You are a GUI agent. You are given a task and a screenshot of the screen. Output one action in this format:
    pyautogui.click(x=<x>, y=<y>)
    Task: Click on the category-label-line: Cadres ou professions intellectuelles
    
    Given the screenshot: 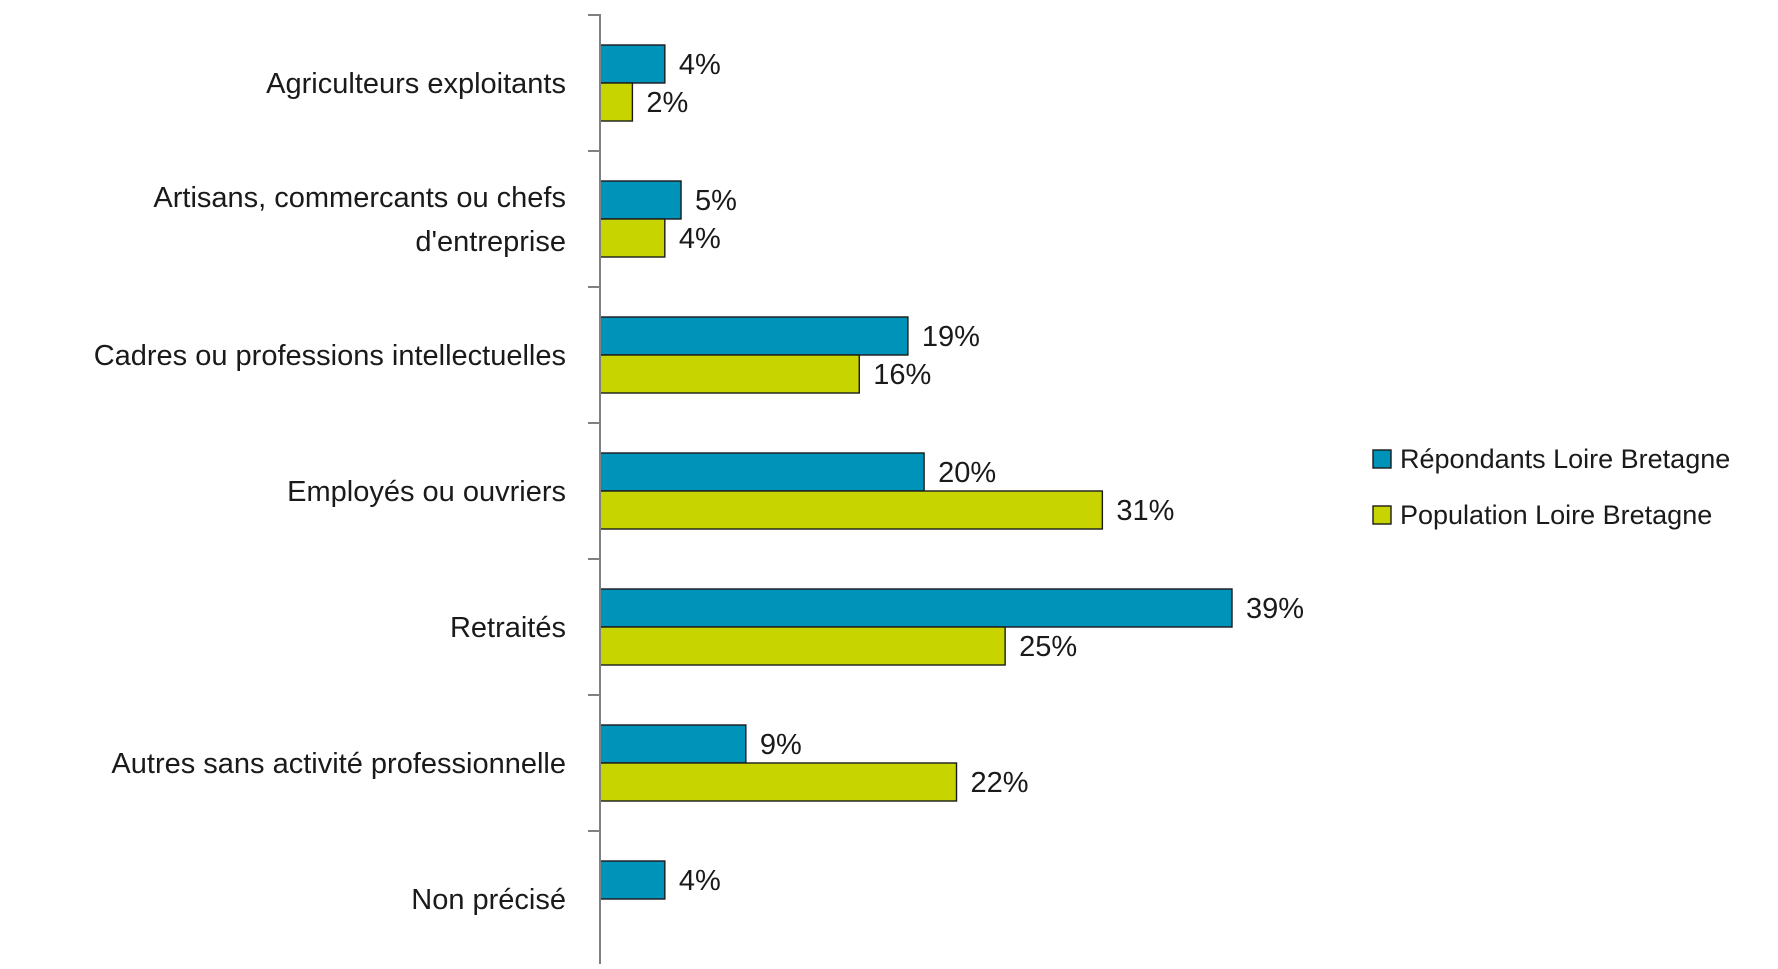 What is the action you would take?
    pyautogui.click(x=330, y=356)
    